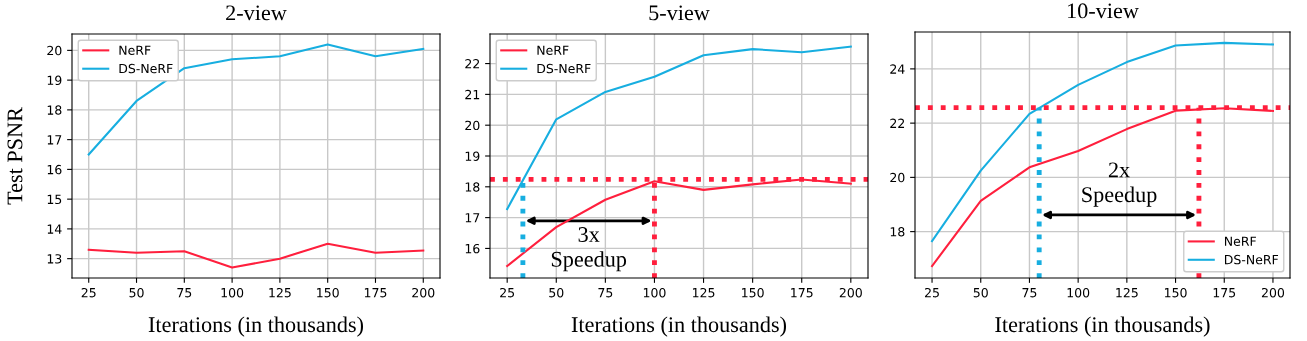 This screenshot has width=1307, height=341. I want to click on annotation: 3x Speedup, so click(589, 249).